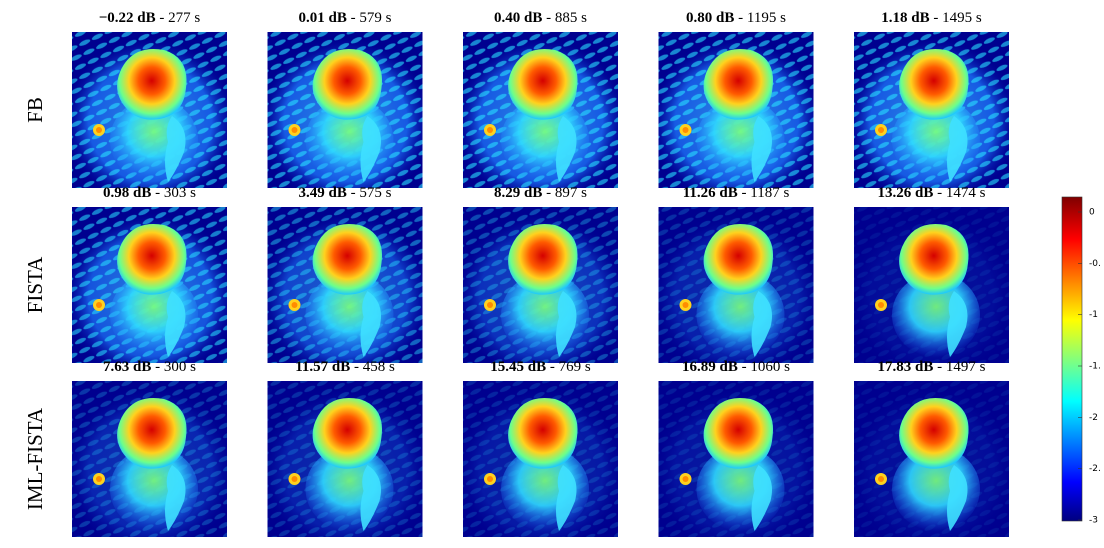 This screenshot has width=1104, height=548. I want to click on panel-caption: 0.40 dB - 885 s, so click(540, 18).